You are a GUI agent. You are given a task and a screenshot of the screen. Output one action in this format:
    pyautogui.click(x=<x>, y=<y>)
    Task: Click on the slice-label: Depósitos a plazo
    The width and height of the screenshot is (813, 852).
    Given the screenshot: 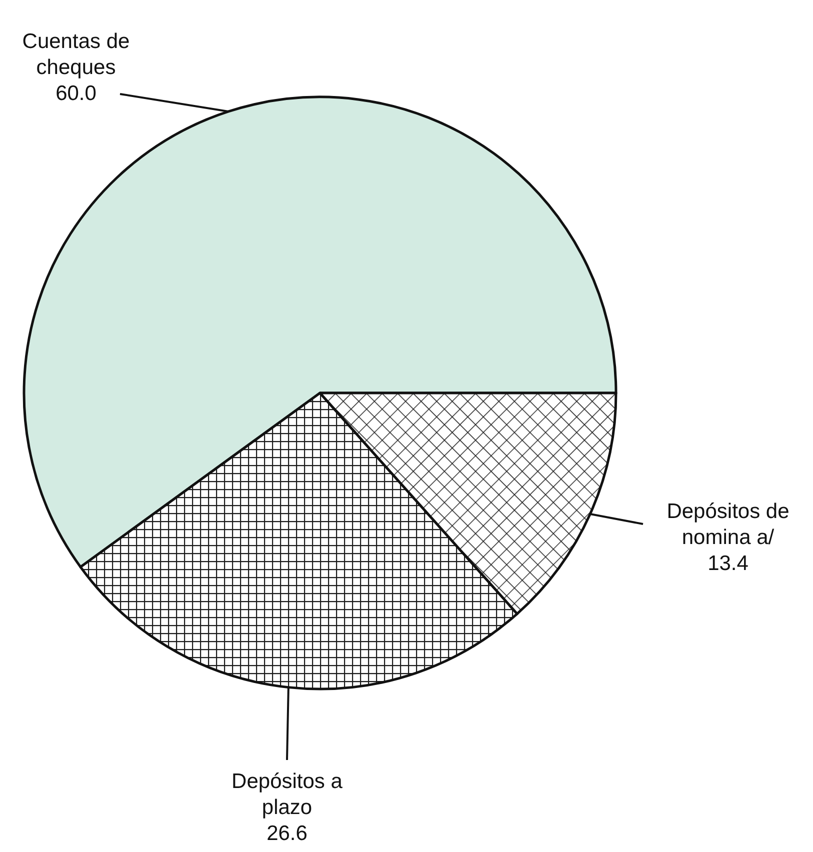 What is the action you would take?
    pyautogui.click(x=287, y=794)
    